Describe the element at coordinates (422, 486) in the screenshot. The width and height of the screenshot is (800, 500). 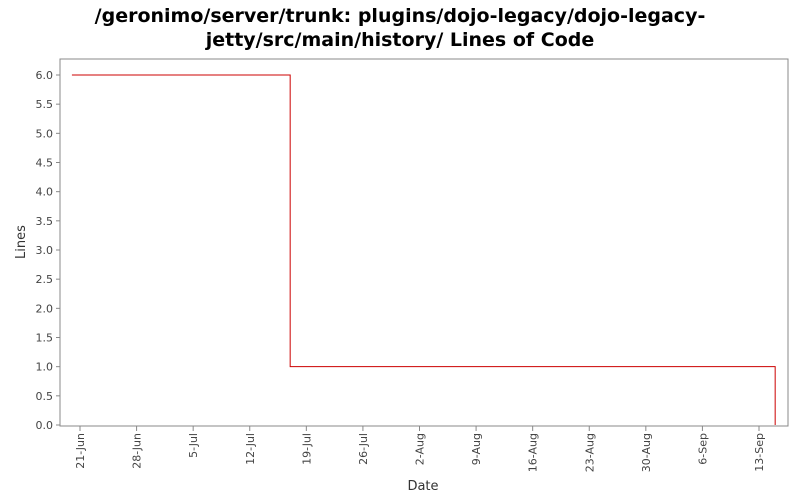
I see `x-axis-label: Date` at that location.